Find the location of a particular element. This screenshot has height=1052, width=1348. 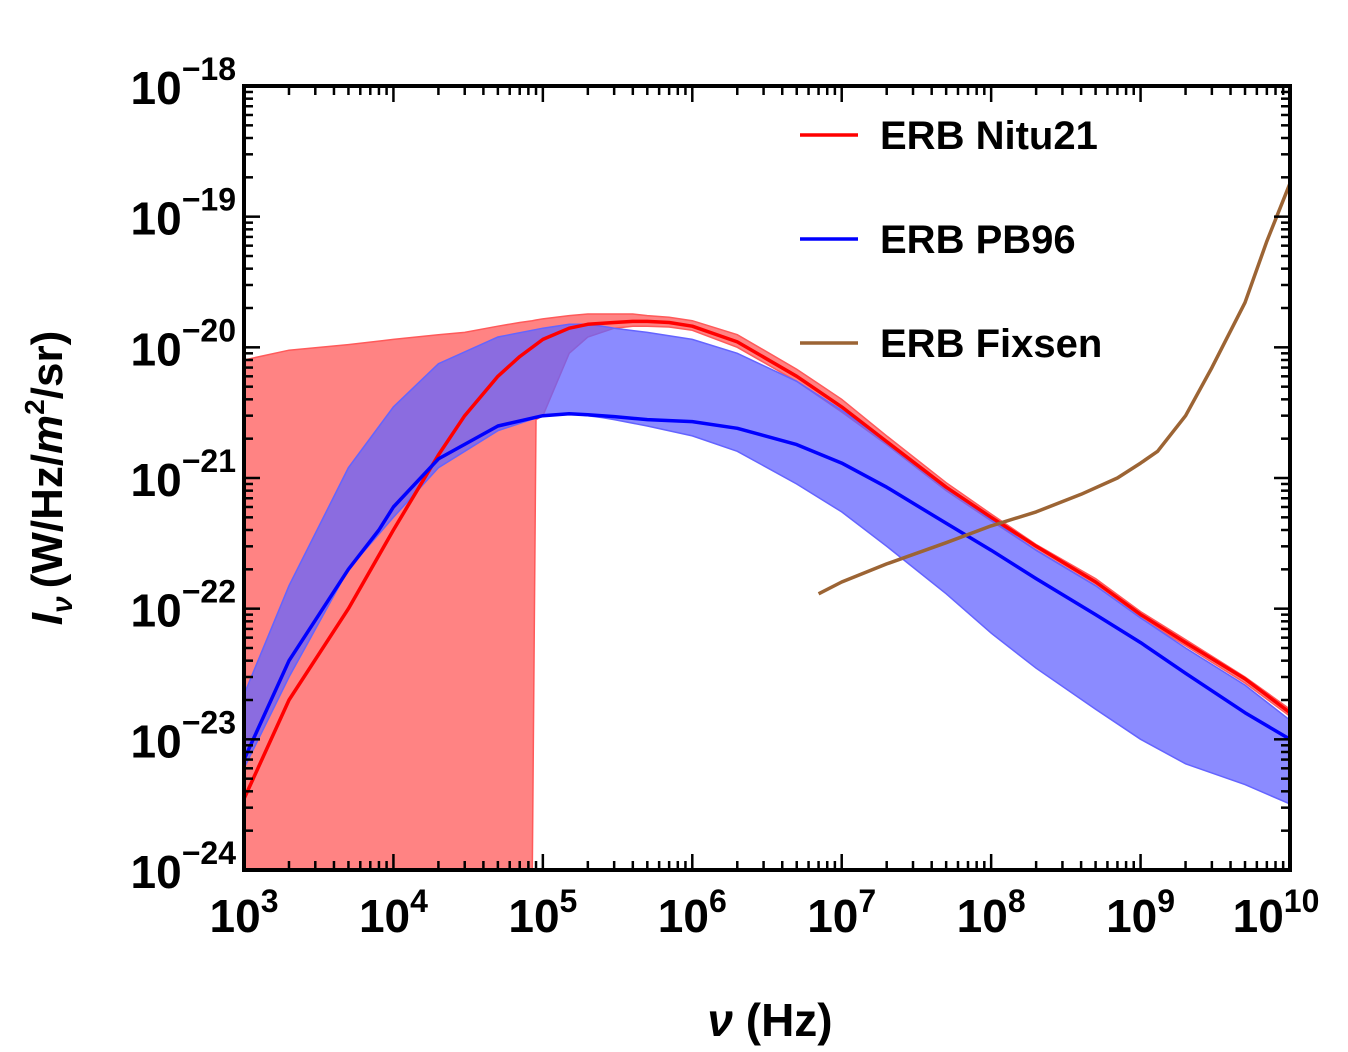

legend-label: ERB Nitu21 is located at coordinates (989, 136).